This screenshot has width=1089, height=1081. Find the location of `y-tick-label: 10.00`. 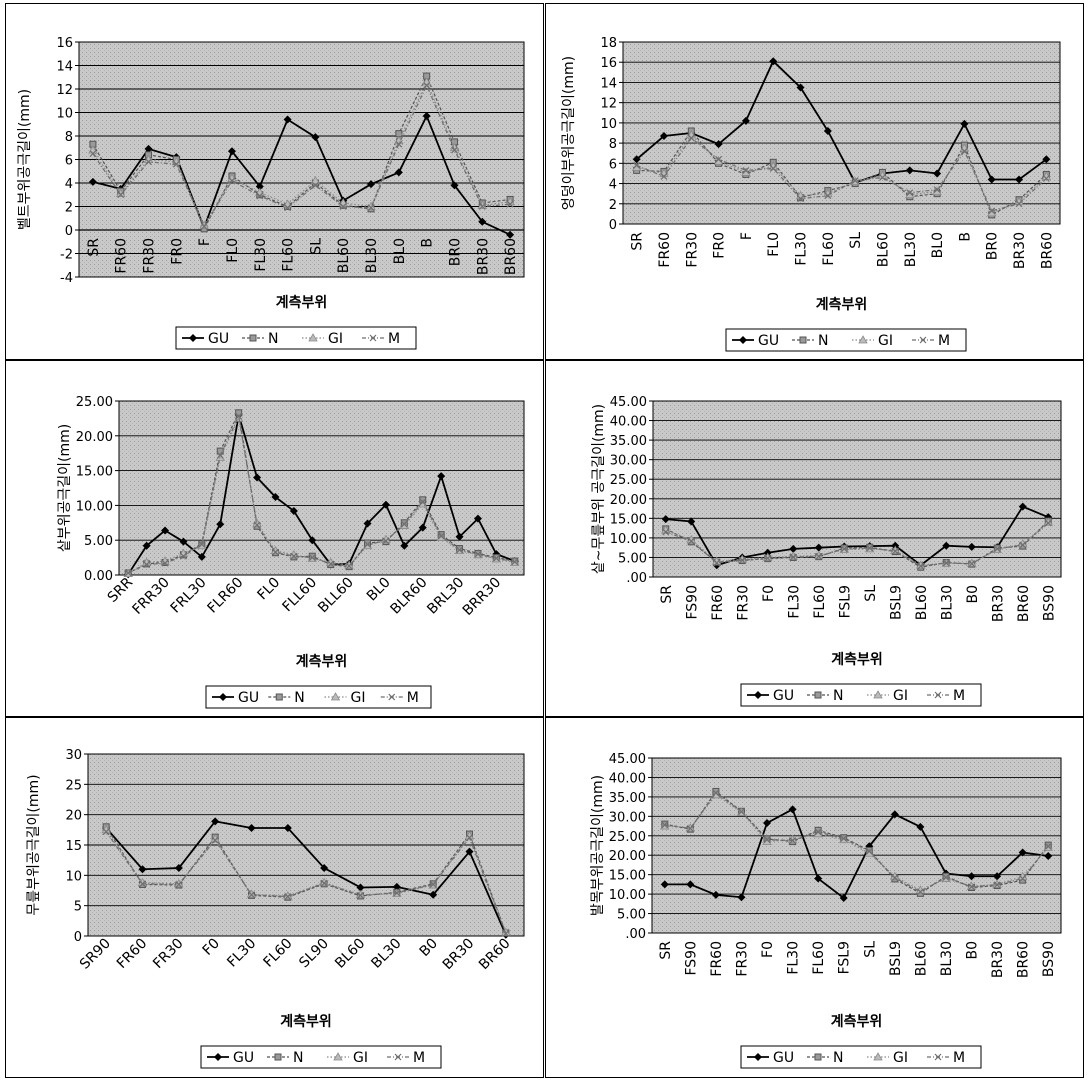

y-tick-label: 10.00 is located at coordinates (627, 895).